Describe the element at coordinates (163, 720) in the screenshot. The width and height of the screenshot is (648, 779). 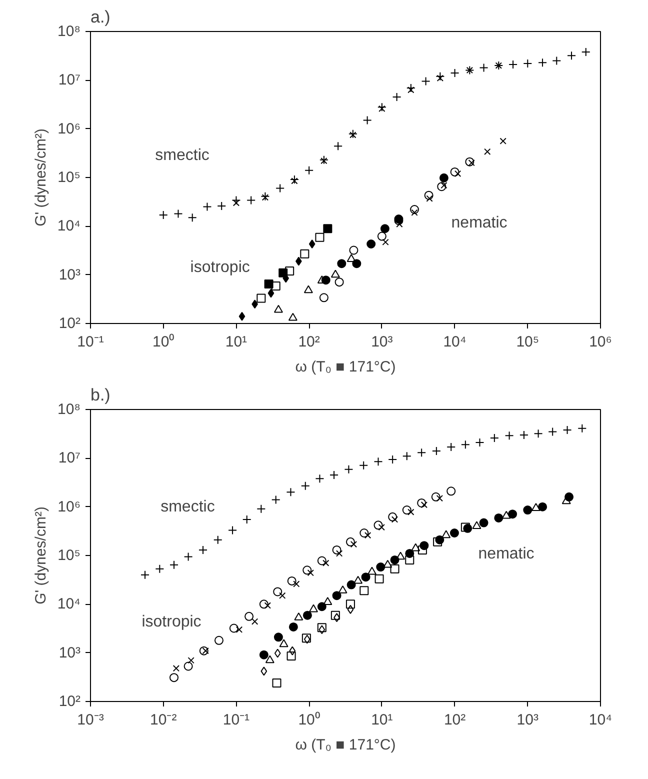
I see `x-tick-label: 10⁻²` at that location.